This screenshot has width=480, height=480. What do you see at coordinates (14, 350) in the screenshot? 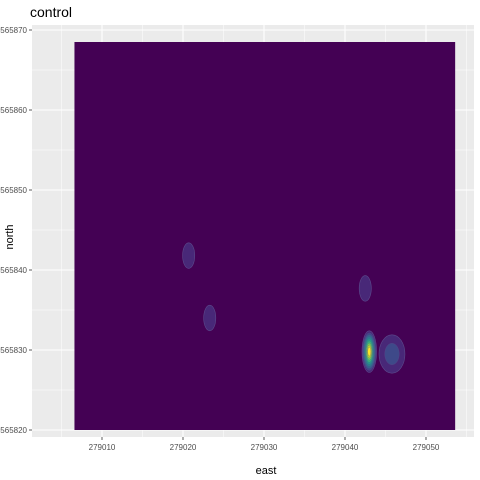
I see `y-tick-label: 4565830` at bounding box center [14, 350].